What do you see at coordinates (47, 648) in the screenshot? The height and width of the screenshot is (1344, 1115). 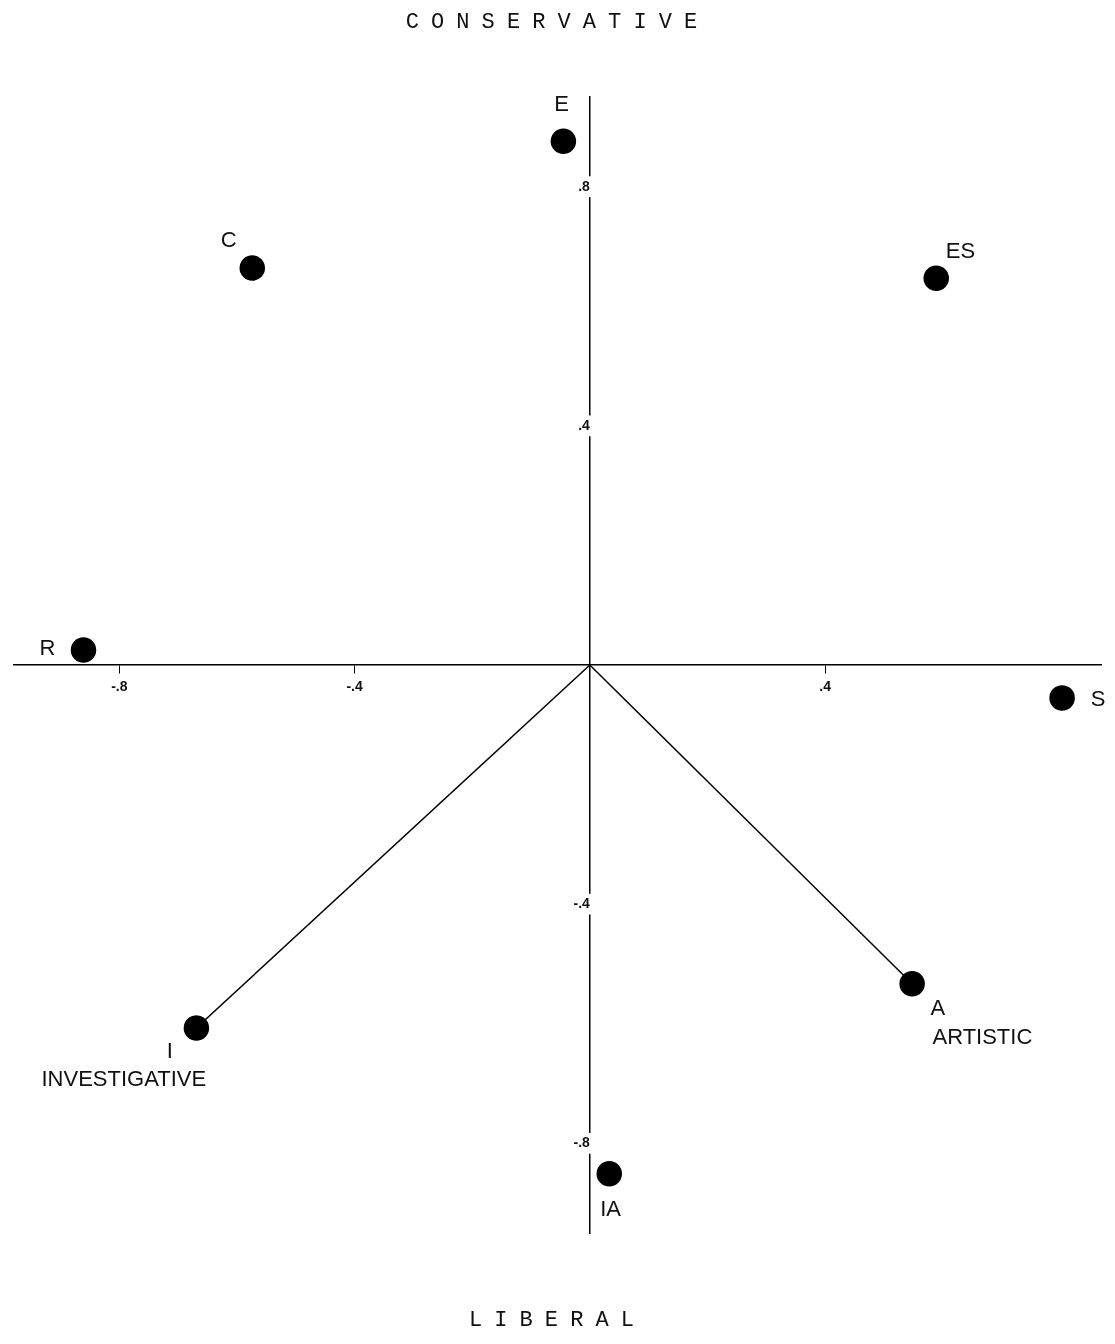 I see `annotation: R` at bounding box center [47, 648].